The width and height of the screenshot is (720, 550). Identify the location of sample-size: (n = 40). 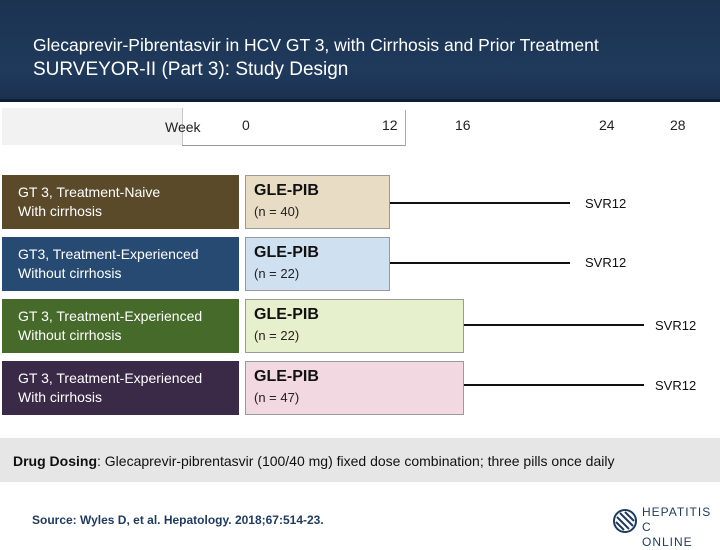
(277, 211).